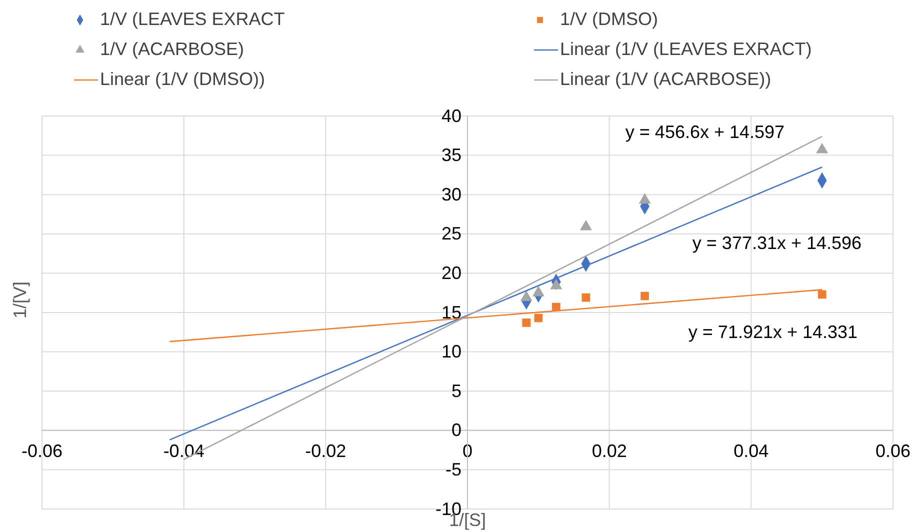 This screenshot has width=921, height=532. Describe the element at coordinates (893, 451) in the screenshot. I see `x-tick-label: 0.06` at that location.